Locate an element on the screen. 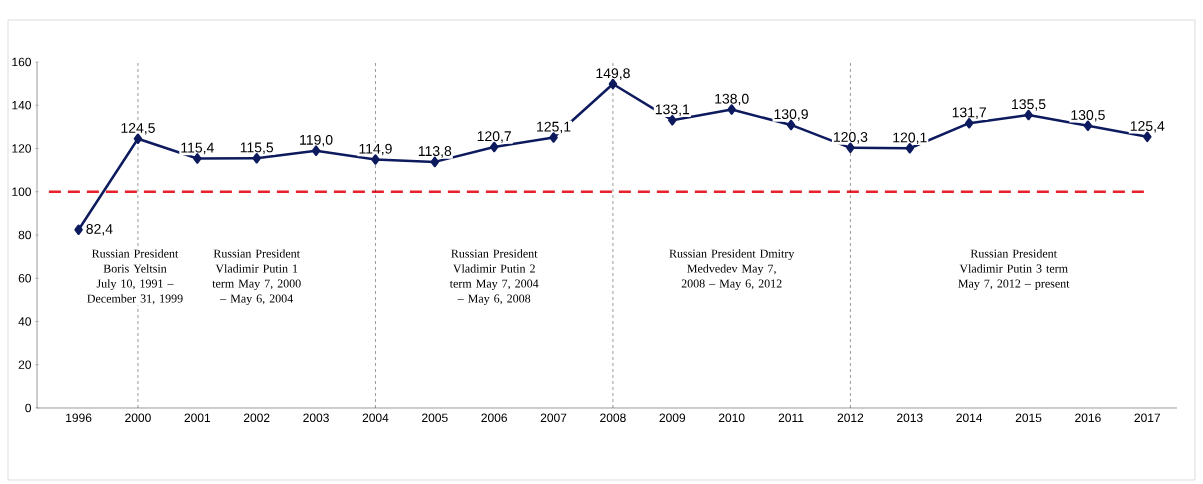  x-tick-label: 2010 is located at coordinates (731, 418).